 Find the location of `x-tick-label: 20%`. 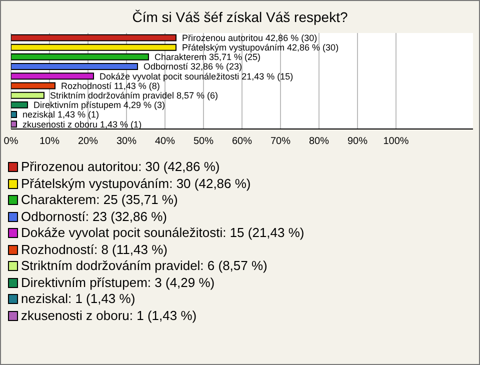

x-tick-label: 20% is located at coordinates (88, 142).